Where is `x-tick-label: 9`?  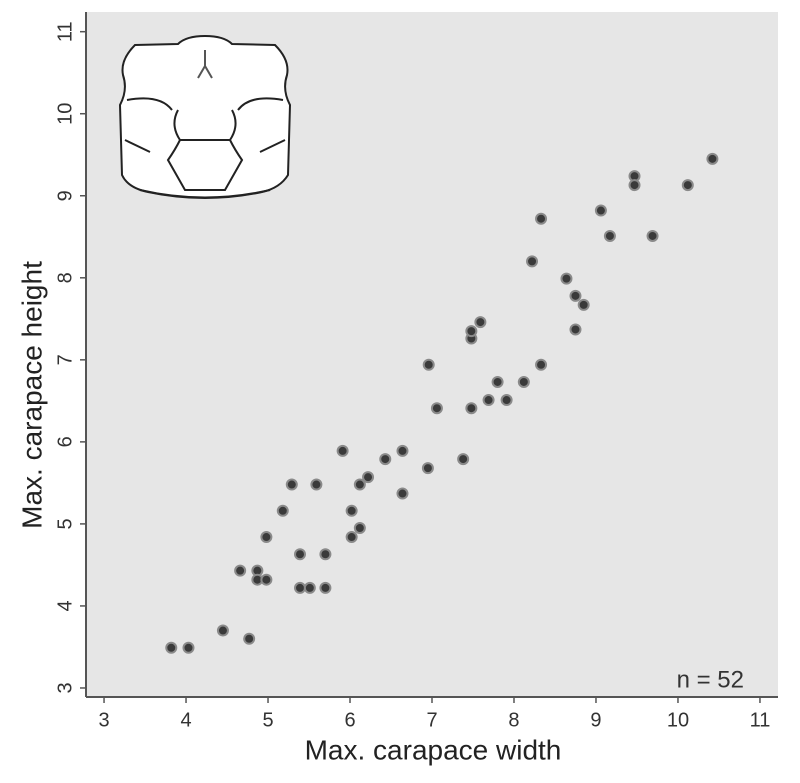
x-tick-label: 9 is located at coordinates (595, 720).